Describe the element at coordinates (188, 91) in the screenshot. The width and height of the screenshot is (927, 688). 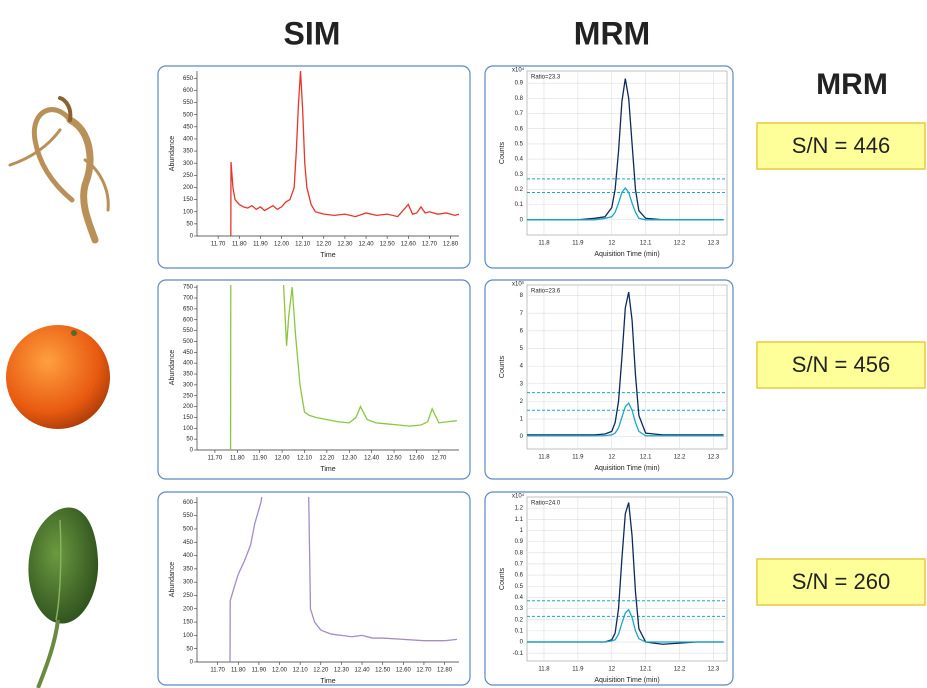
I see `y-tick-label: 600` at that location.